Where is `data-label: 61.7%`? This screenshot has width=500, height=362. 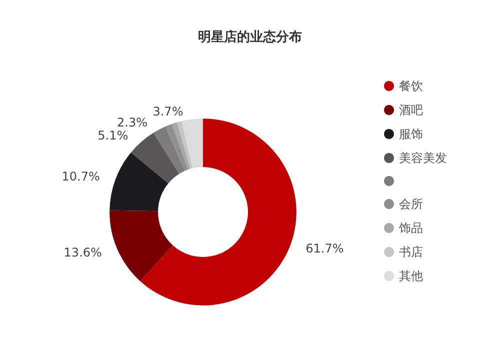 data-label: 61.7% is located at coordinates (325, 248).